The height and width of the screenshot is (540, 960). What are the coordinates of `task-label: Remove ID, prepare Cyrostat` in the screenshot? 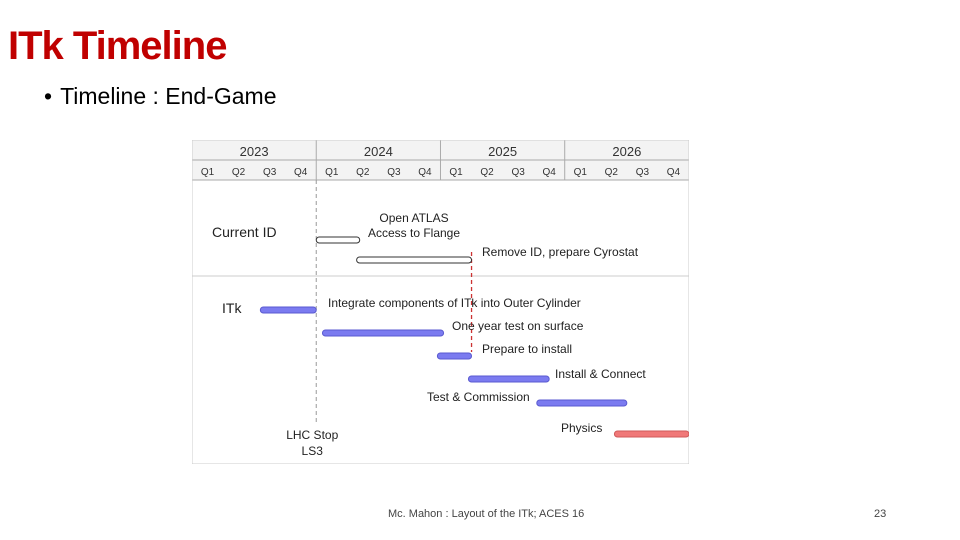 It's located at (560, 252).